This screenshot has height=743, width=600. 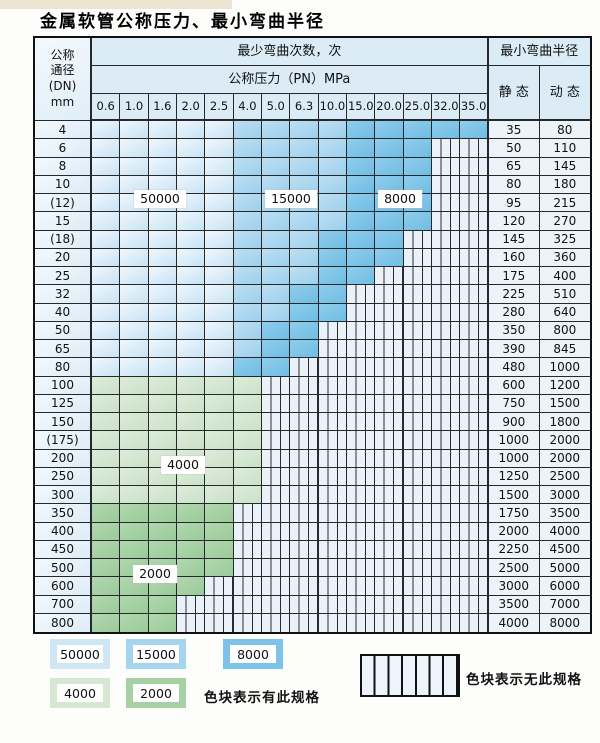 I want to click on dn-cell: 150, so click(x=63, y=422).